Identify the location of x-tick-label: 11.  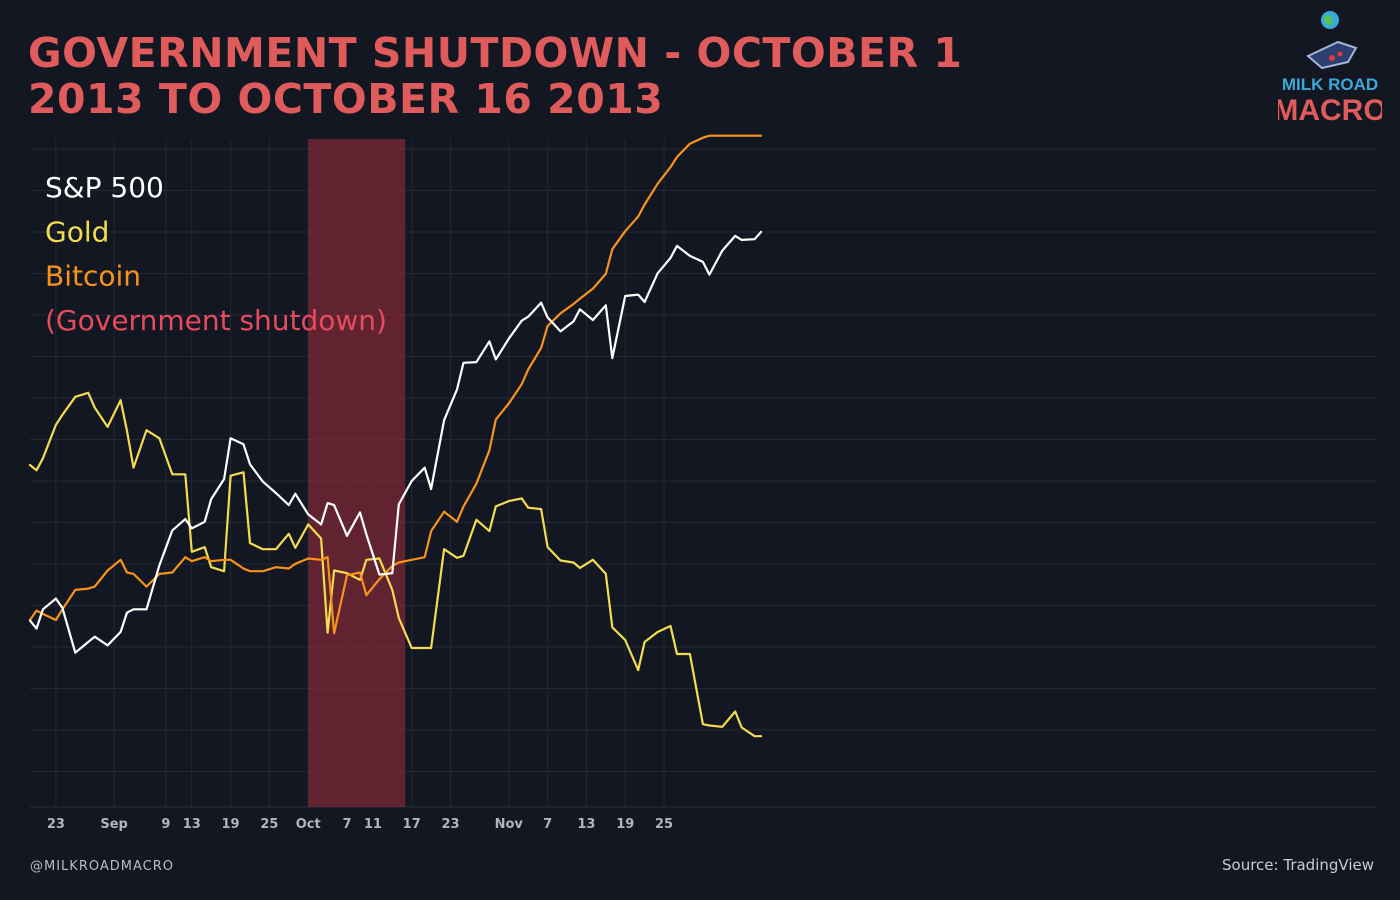
(373, 824).